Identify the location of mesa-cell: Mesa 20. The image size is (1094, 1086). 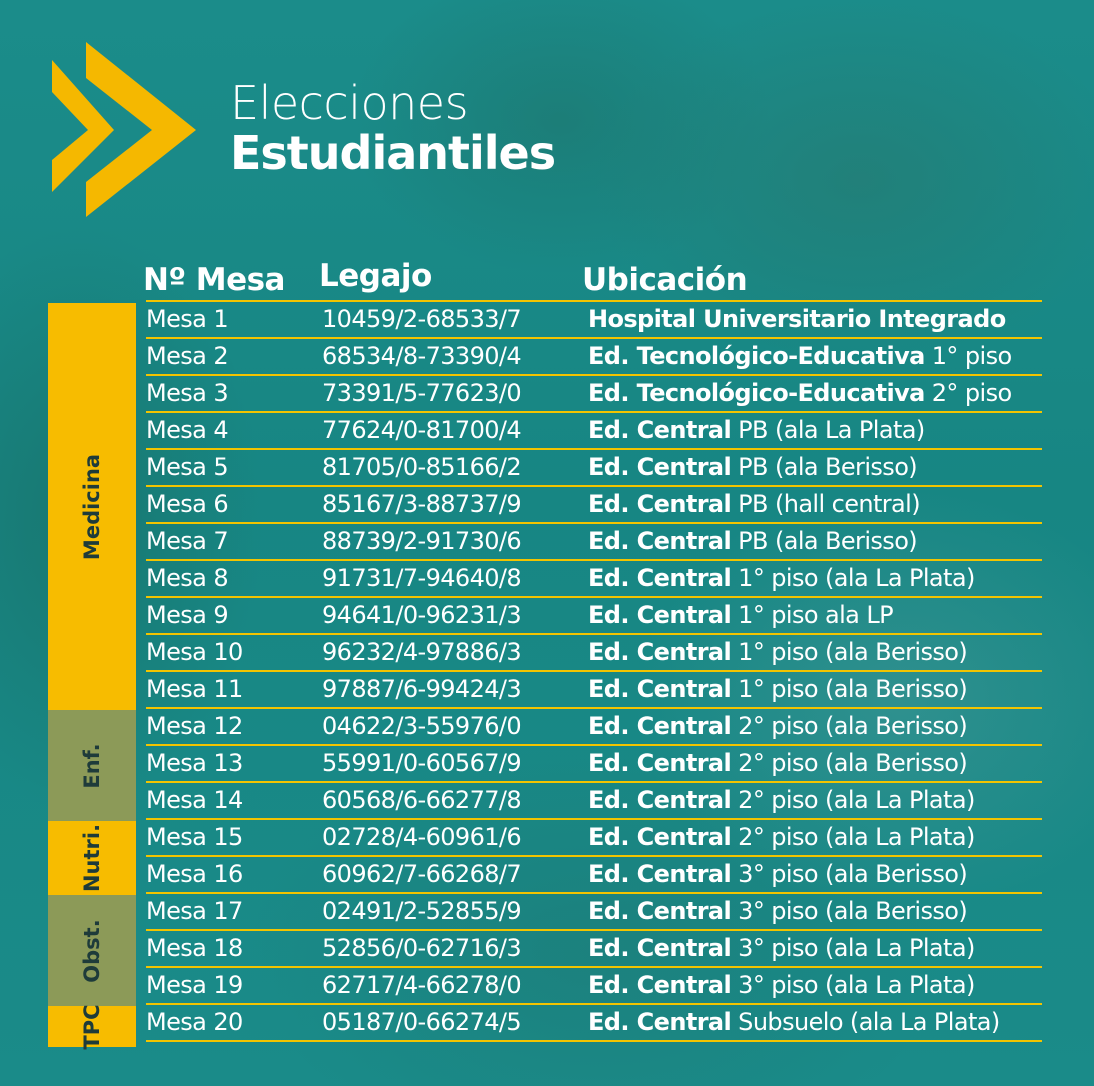
(194, 1022).